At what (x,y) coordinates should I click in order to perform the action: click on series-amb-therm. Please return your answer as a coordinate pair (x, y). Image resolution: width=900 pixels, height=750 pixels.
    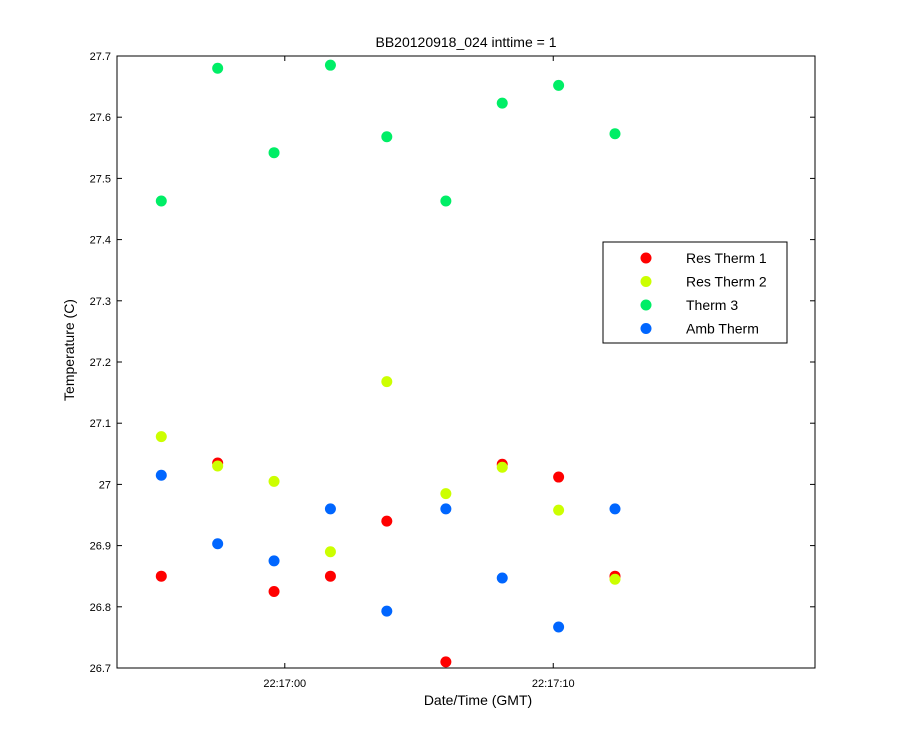
    Looking at the image, I should click on (388, 551).